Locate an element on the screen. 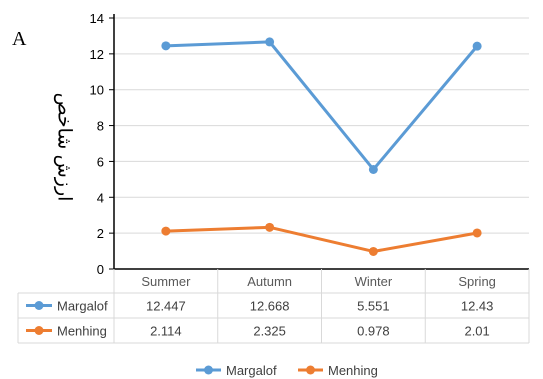 The height and width of the screenshot is (379, 543). legend-entry: Margalof is located at coordinates (251, 370).